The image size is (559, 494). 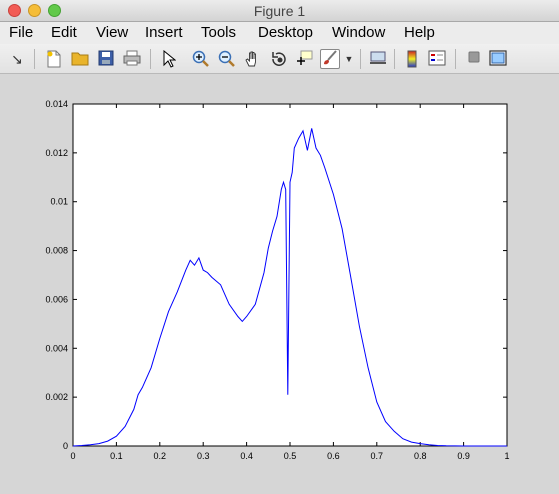 I want to click on x-tick-label: 0.9, so click(x=463, y=456).